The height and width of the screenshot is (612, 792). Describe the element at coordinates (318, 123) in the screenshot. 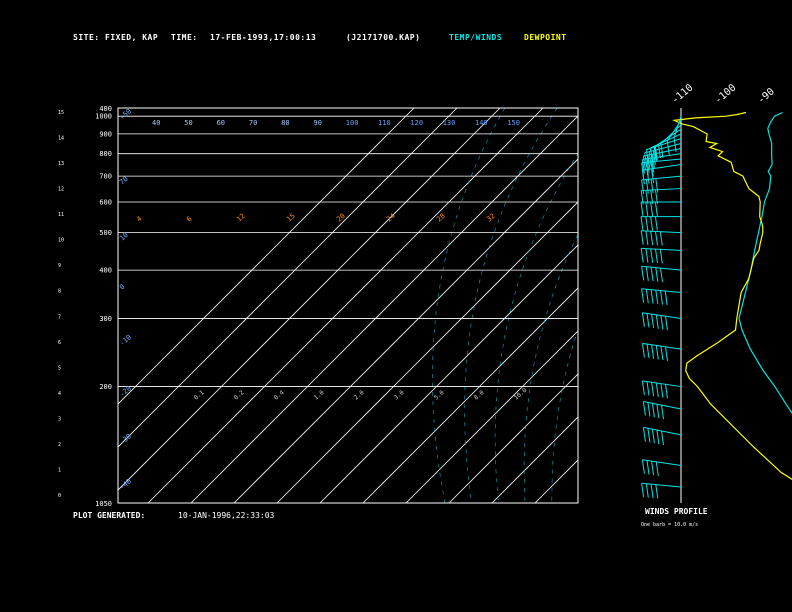

I see `theta-label: 90` at that location.